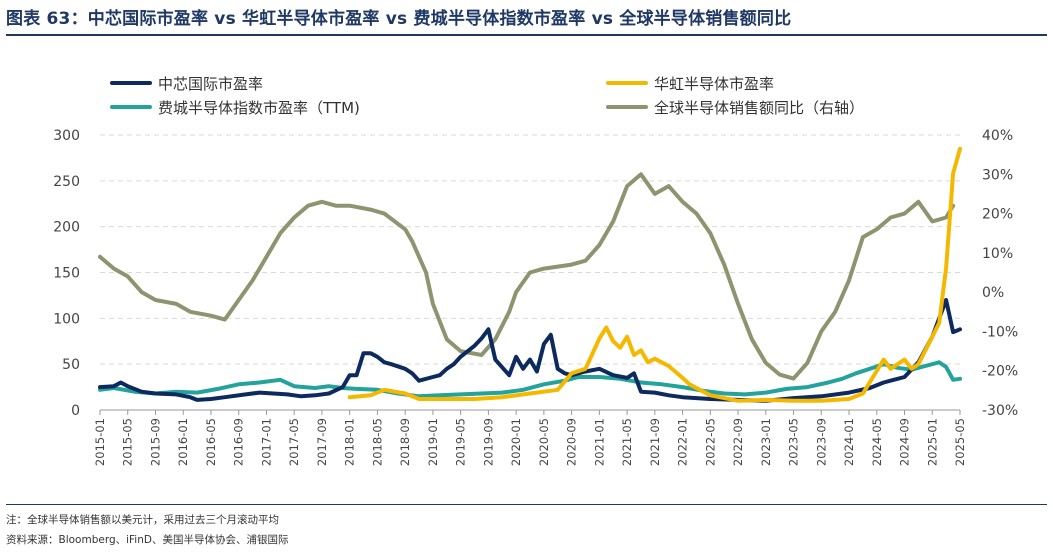 This screenshot has height=555, width=1053. What do you see at coordinates (997, 136) in the screenshot?
I see `right-axis-tick-label: 40%` at bounding box center [997, 136].